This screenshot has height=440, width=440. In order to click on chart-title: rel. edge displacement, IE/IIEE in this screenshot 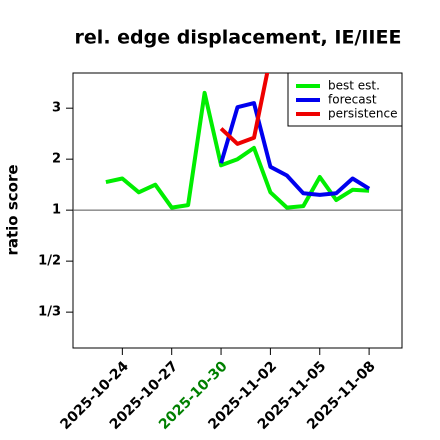, I will do `click(238, 38)`.